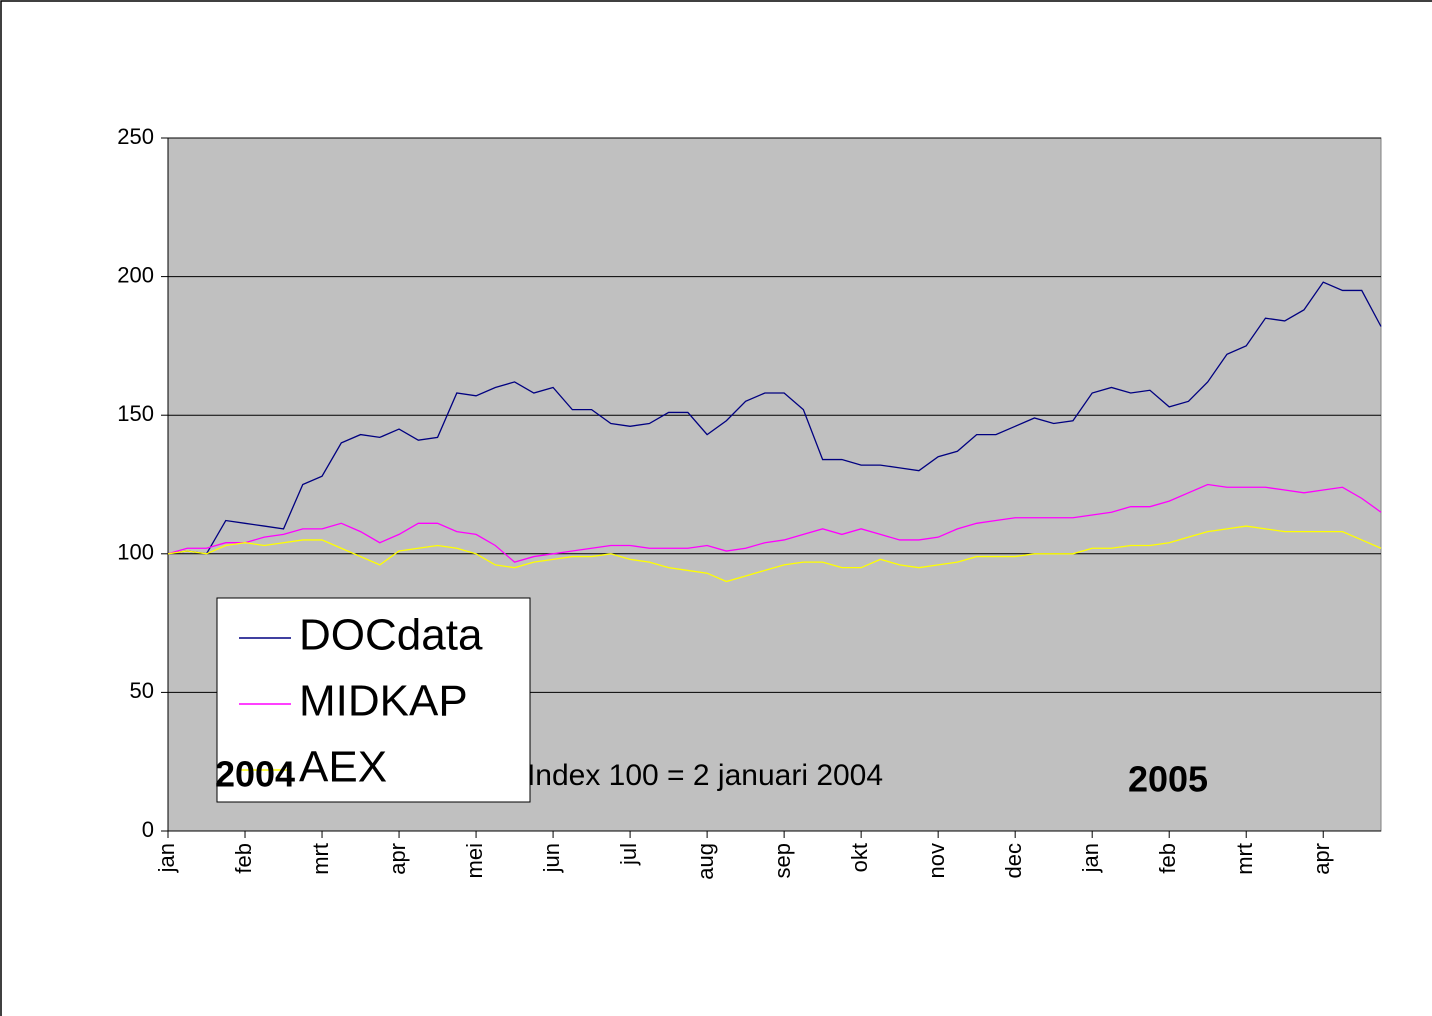  What do you see at coordinates (135, 413) in the screenshot?
I see `y-tick-label: 150` at bounding box center [135, 413].